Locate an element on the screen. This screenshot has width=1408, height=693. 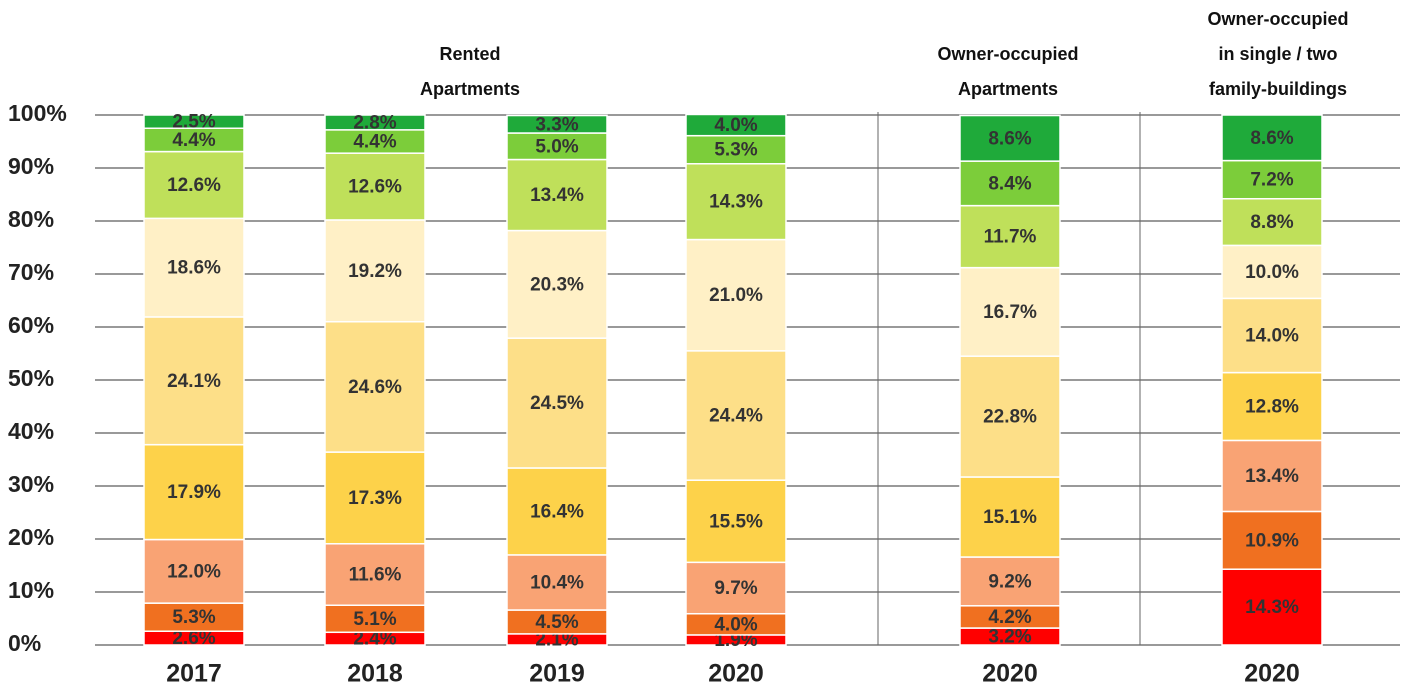
y-tick-label: 80% is located at coordinates (31, 219).